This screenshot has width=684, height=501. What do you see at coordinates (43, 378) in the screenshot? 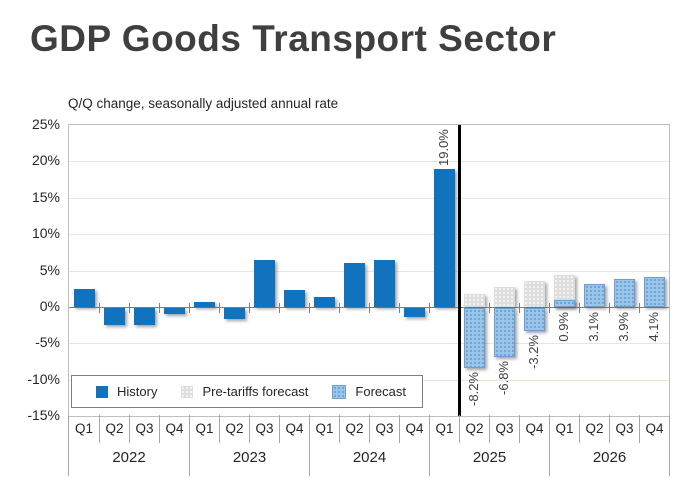
I see `y-axis-label: -10%` at bounding box center [43, 378].